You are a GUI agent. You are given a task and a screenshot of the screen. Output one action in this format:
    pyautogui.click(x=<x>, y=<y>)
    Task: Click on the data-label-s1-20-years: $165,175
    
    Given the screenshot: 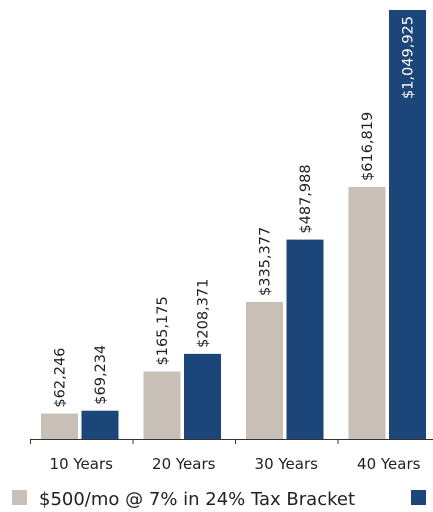 What is the action you would take?
    pyautogui.click(x=163, y=330)
    